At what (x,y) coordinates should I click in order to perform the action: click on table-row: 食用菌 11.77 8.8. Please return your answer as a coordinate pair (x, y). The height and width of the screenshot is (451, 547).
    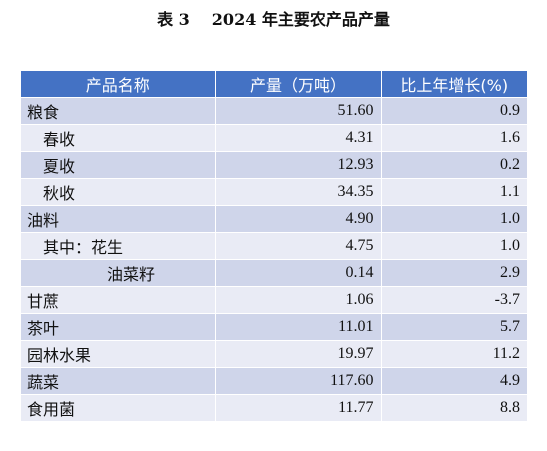
    Looking at the image, I should click on (274, 408).